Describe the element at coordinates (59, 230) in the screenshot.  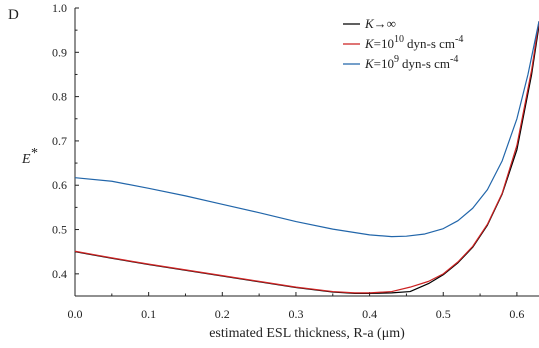
I see `y-tick-label: 0.5` at that location.